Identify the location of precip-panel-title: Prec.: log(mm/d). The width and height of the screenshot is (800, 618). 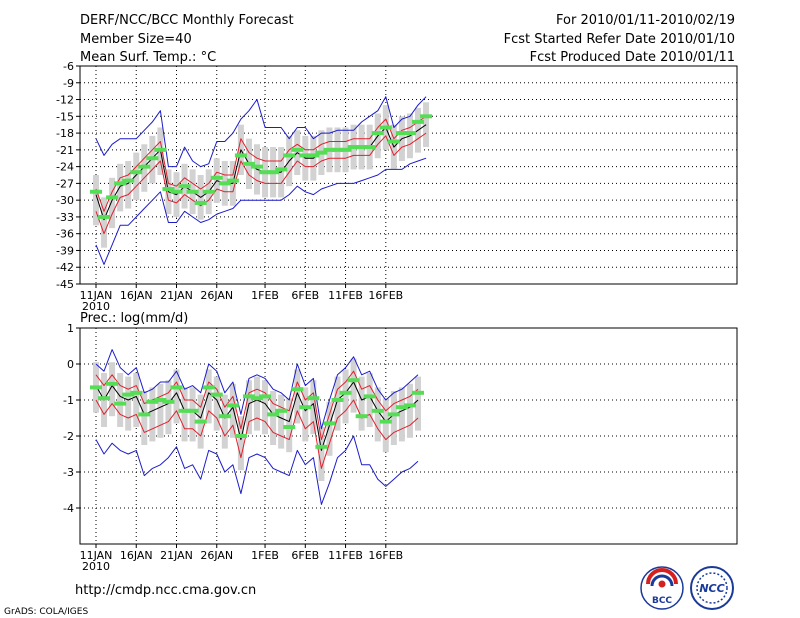
(134, 318).